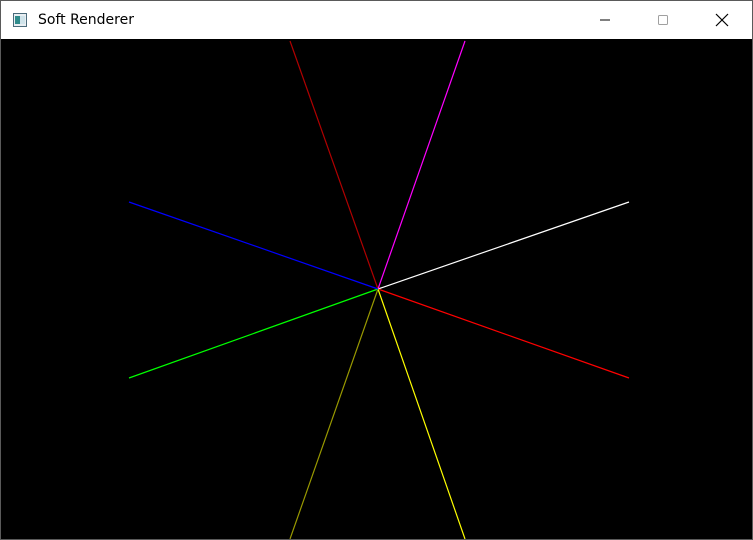  Describe the element at coordinates (86, 20) in the screenshot. I see `window-title: Soft Renderer` at that location.